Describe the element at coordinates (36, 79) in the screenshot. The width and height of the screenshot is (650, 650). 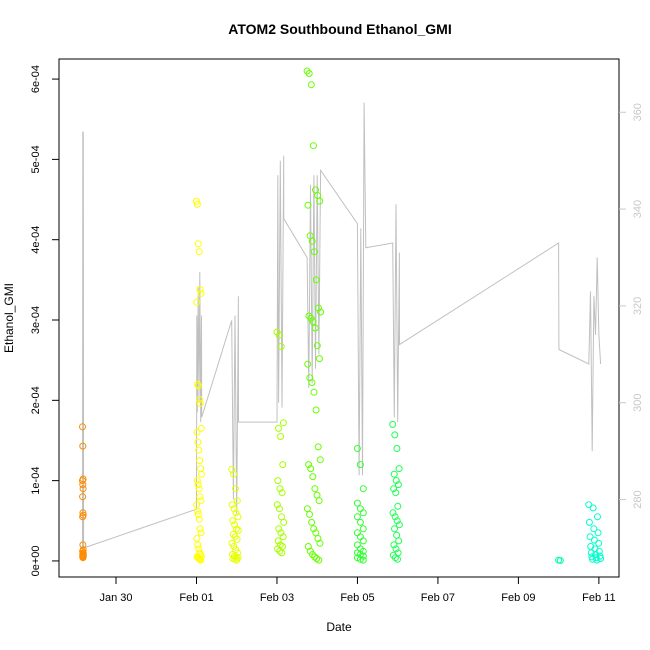
I see `y-tick-label: 6e-04` at that location.